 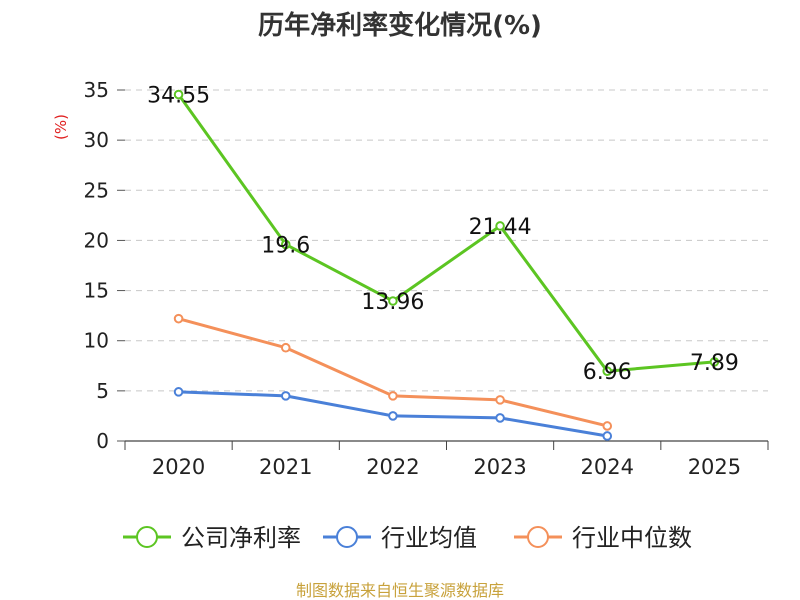 I want to click on x-tick-label: 2022, so click(x=392, y=467).